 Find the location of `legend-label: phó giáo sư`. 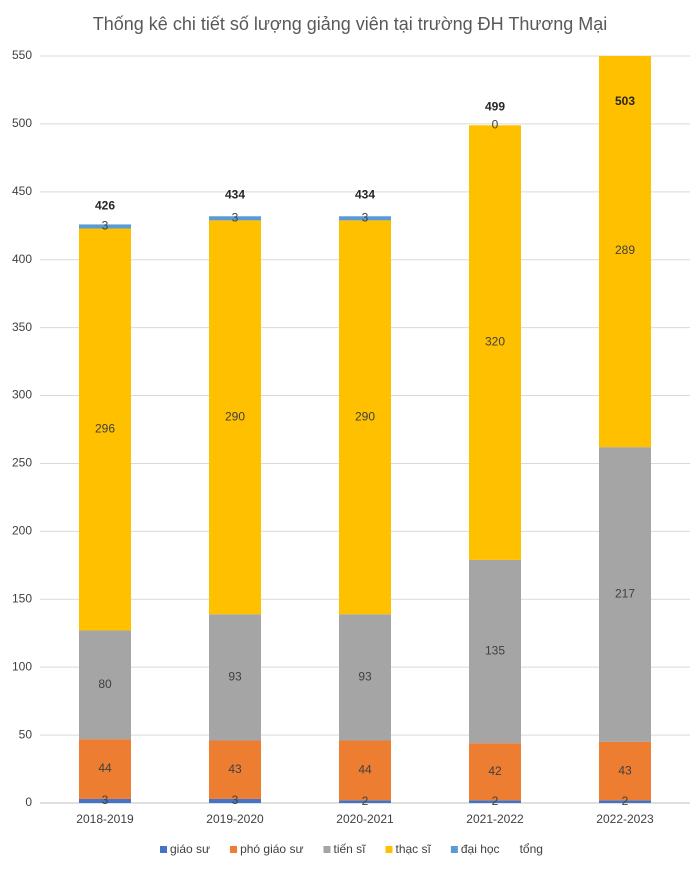

legend-label: phó giáo sư is located at coordinates (271, 849).